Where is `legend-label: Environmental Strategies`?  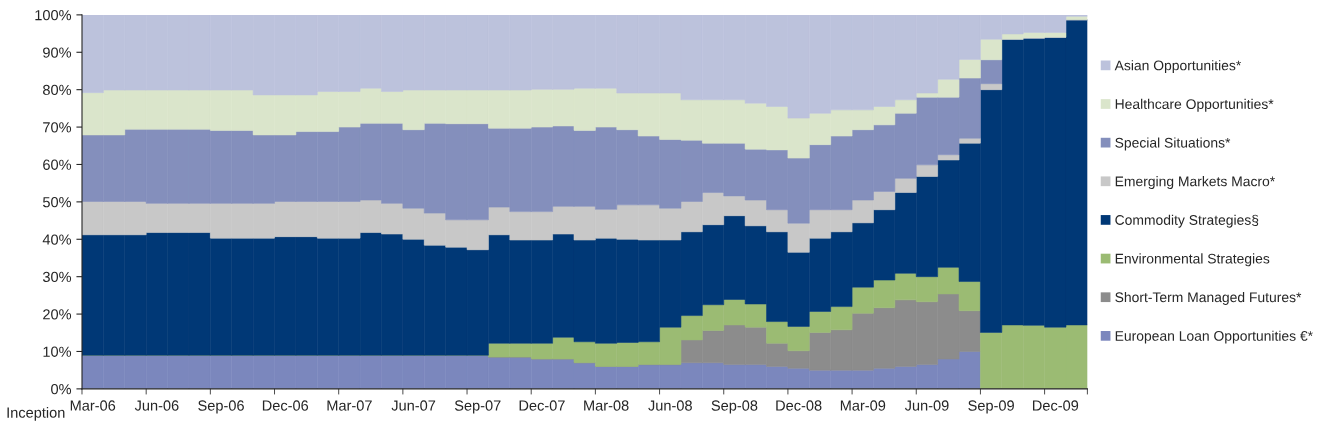
legend-label: Environmental Strategies is located at coordinates (1192, 260).